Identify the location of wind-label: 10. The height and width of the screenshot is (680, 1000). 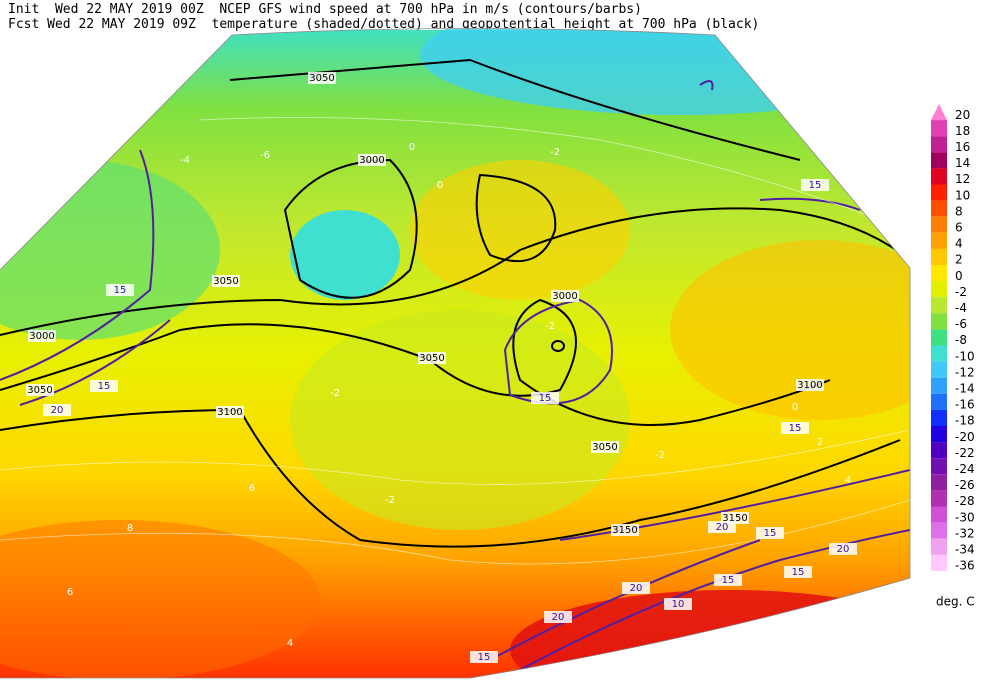
(678, 604).